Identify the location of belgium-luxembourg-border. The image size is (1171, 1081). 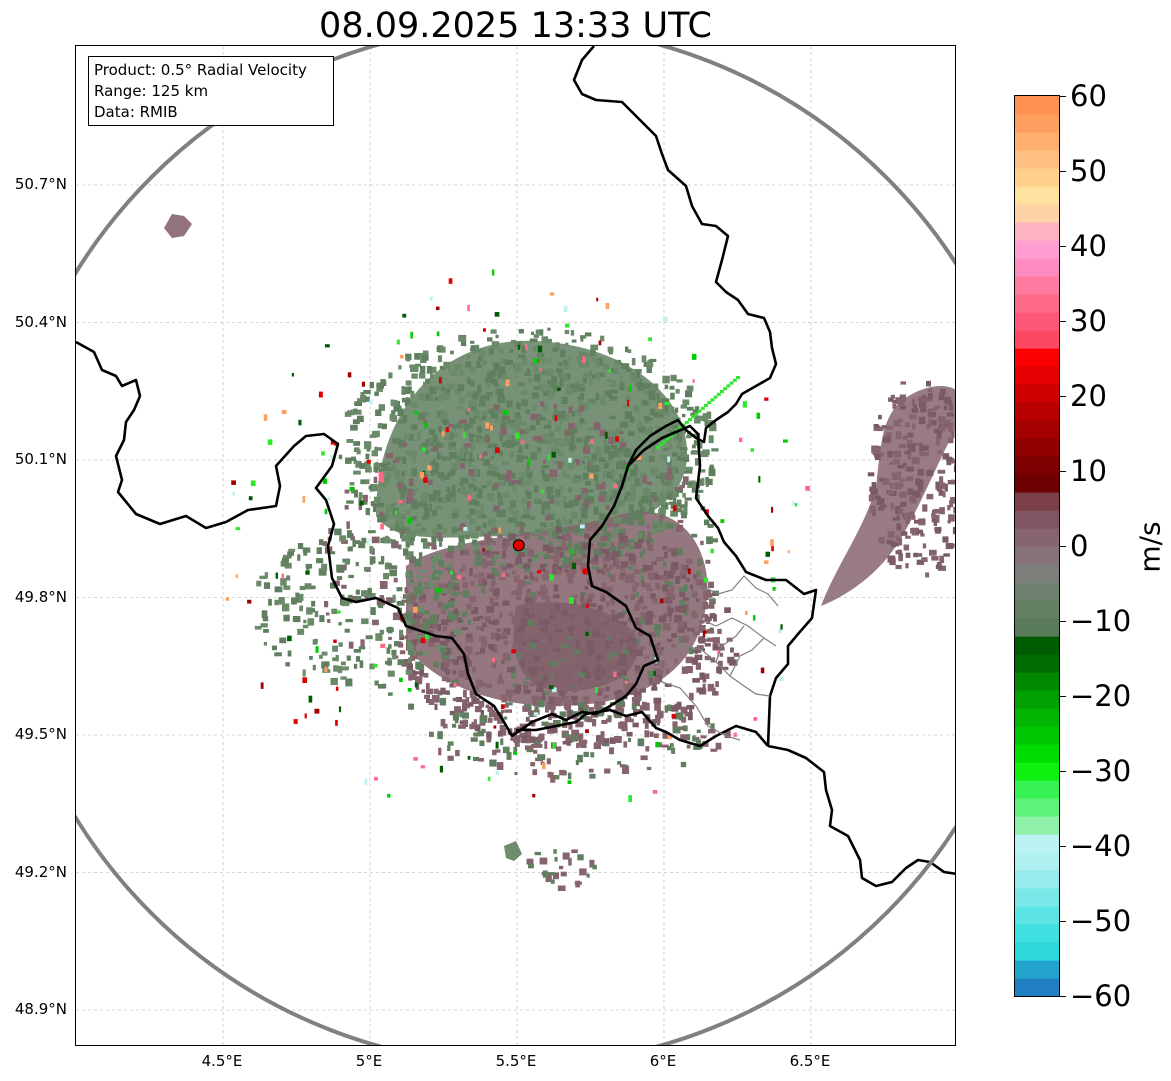
(722, 585).